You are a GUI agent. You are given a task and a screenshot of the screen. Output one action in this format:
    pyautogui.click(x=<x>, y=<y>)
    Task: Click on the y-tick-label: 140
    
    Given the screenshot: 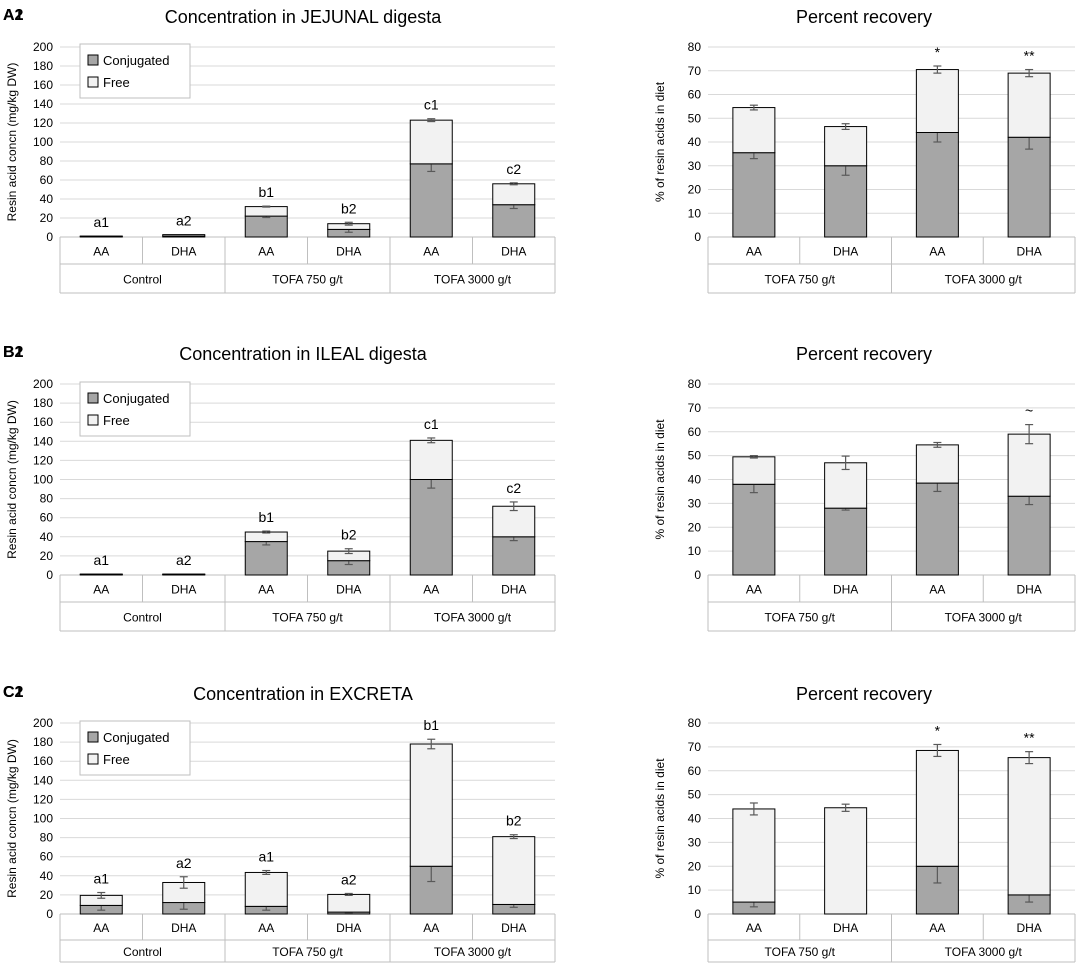 What is the action you would take?
    pyautogui.click(x=43, y=780)
    